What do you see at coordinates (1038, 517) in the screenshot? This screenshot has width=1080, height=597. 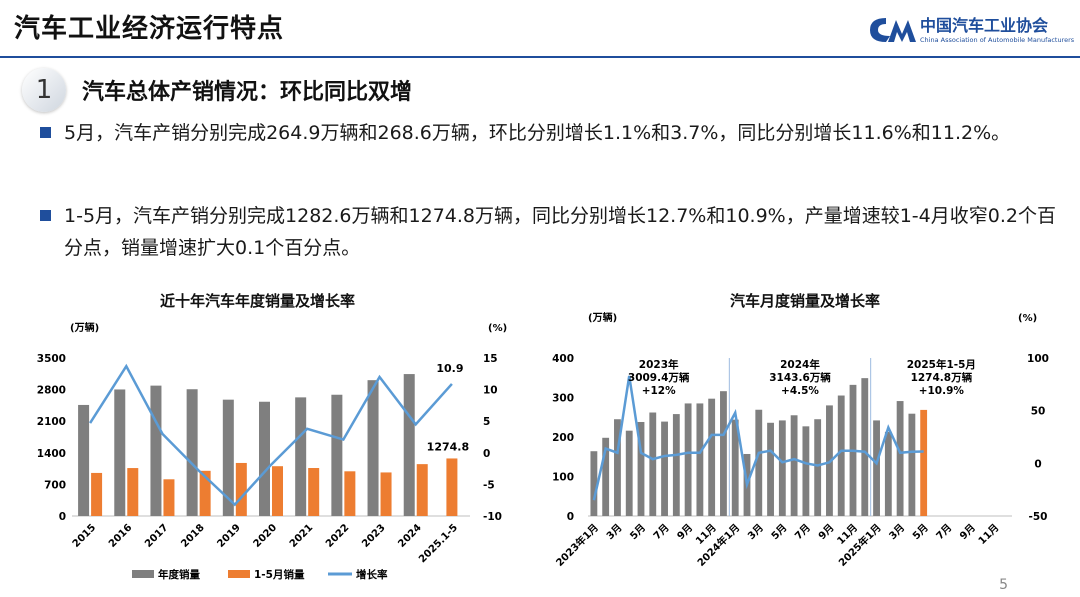 I see `chart2-y2tick: -50` at bounding box center [1038, 517].